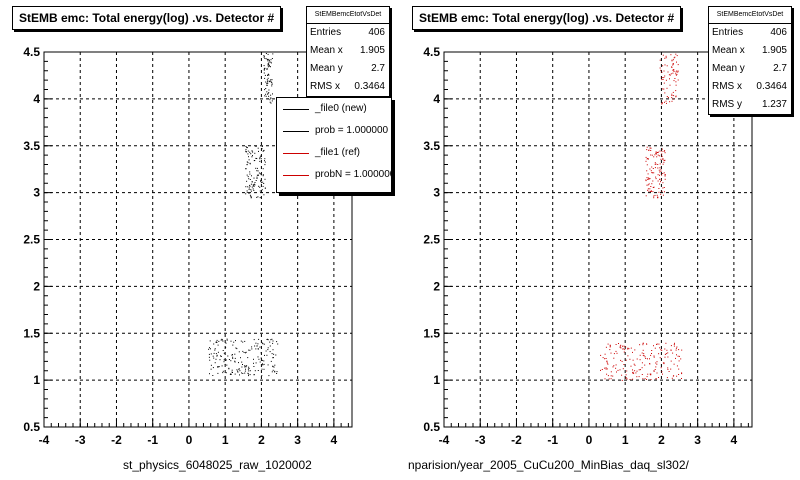 This screenshot has height=480, width=800. I want to click on stats-row: RMS x 0.3464, so click(750, 87).